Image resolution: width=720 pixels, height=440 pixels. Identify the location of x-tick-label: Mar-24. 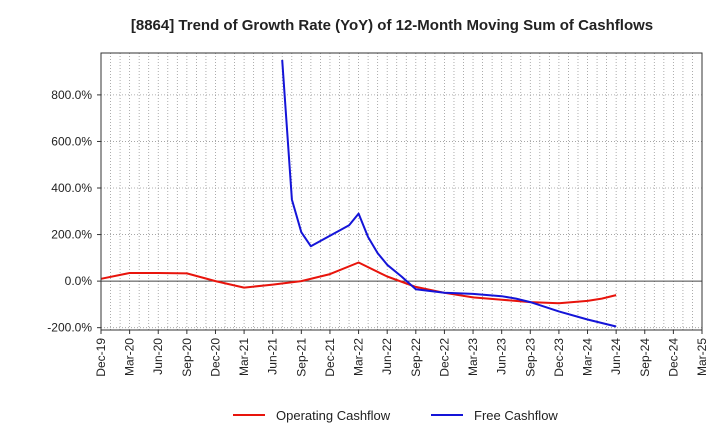
(588, 357).